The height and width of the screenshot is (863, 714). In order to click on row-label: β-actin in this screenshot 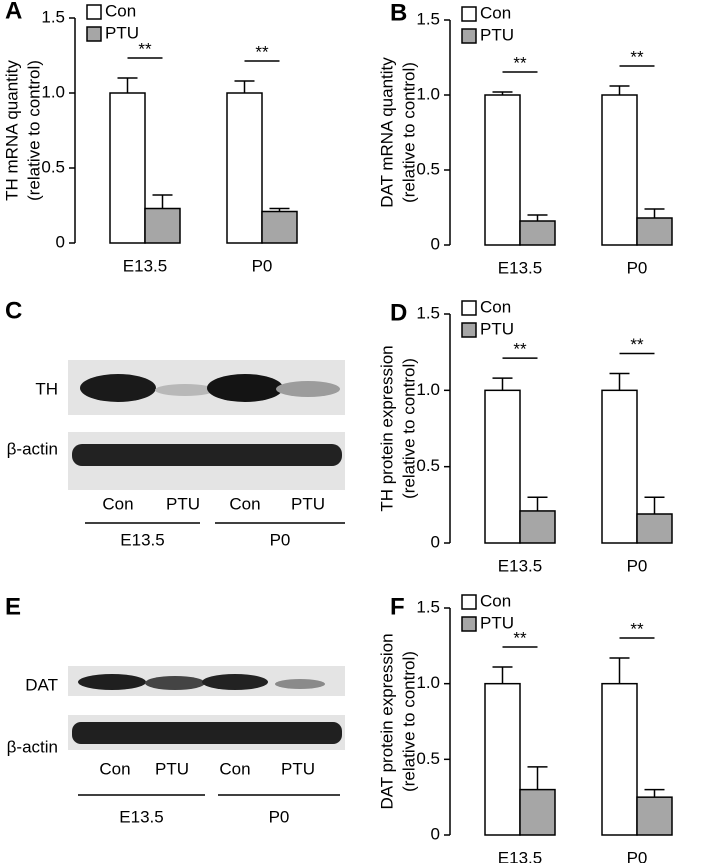, I will do `click(32, 448)`.